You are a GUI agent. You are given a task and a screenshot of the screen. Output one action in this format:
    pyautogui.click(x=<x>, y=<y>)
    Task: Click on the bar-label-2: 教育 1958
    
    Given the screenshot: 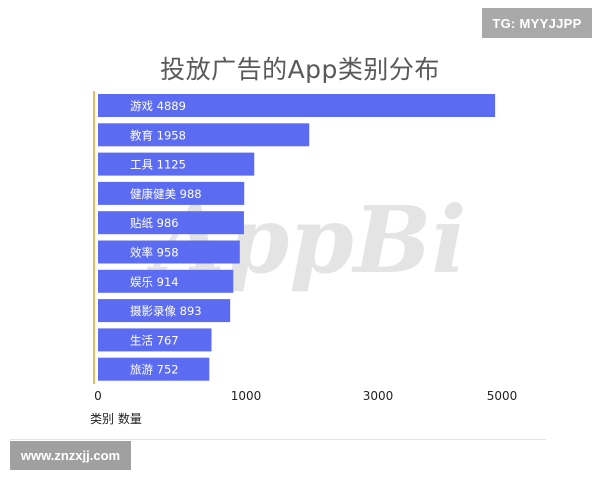 What is the action you would take?
    pyautogui.click(x=158, y=135)
    